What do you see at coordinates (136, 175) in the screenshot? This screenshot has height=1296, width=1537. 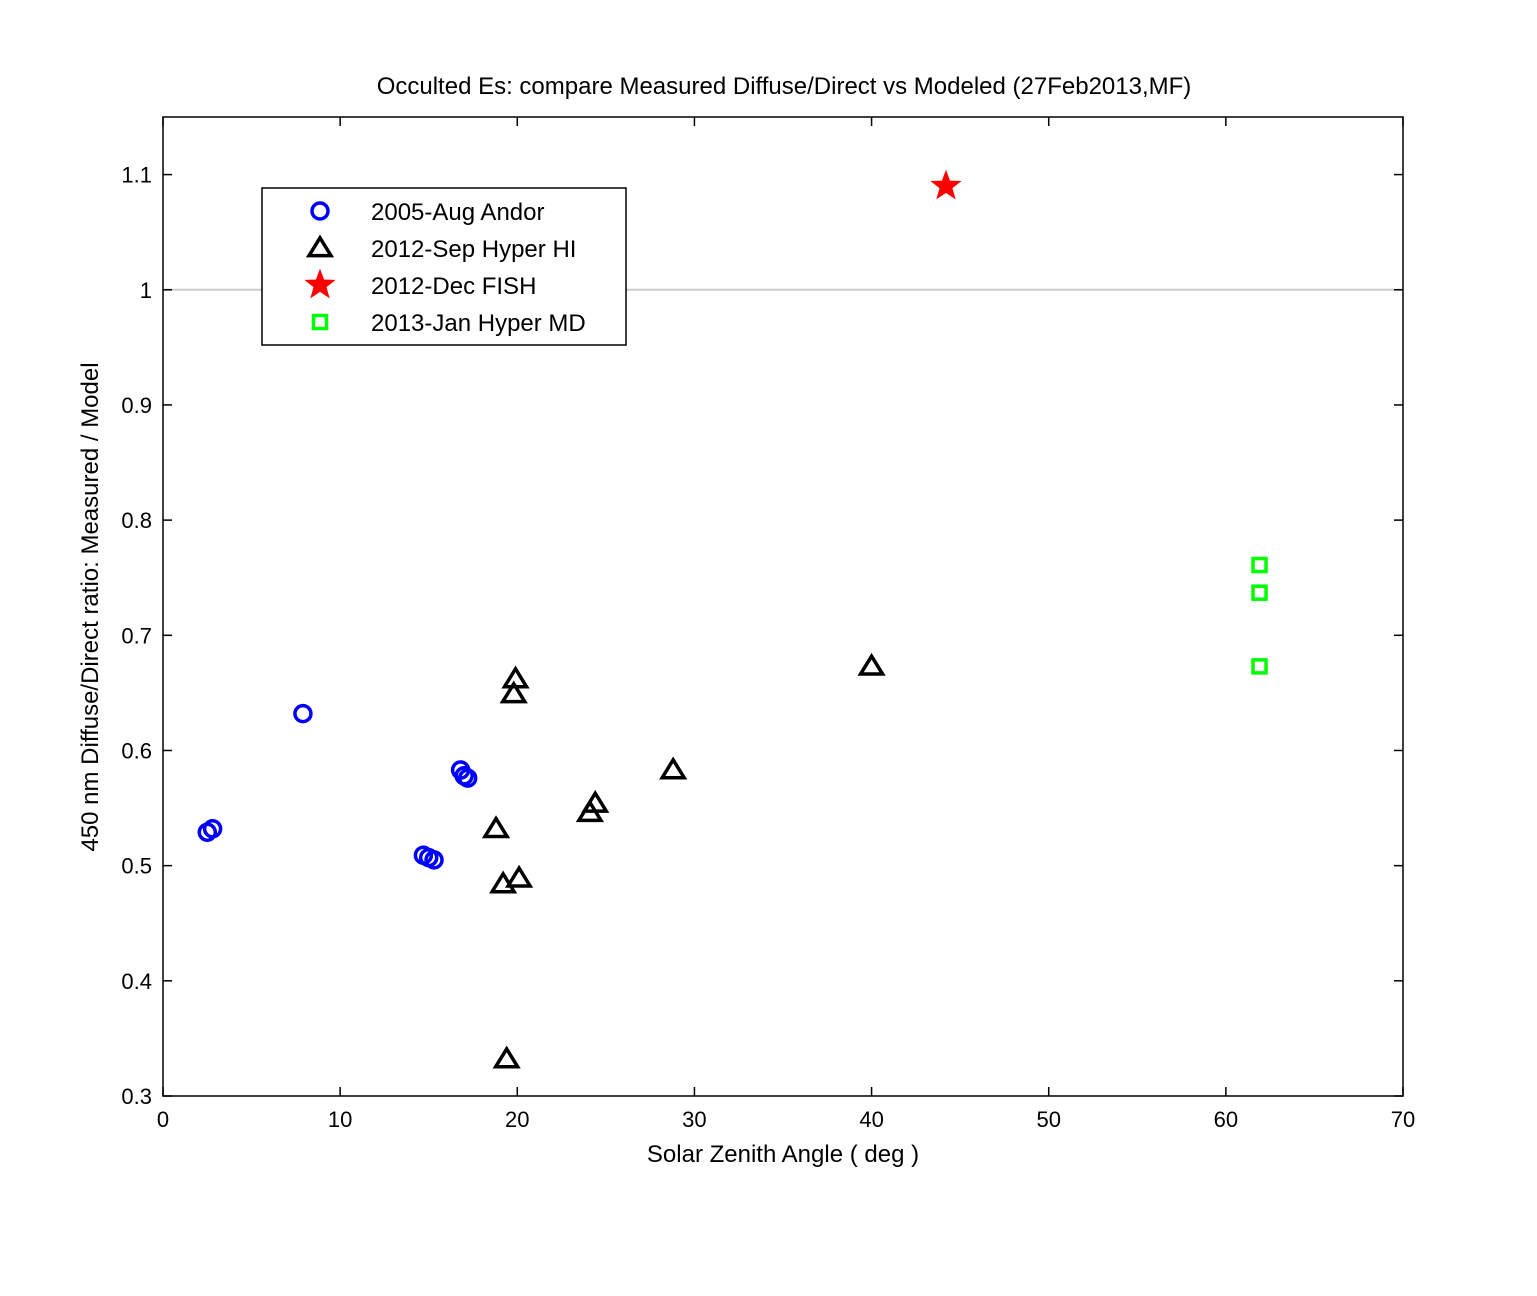 I see `y-tick-label: 1.1` at bounding box center [136, 175].